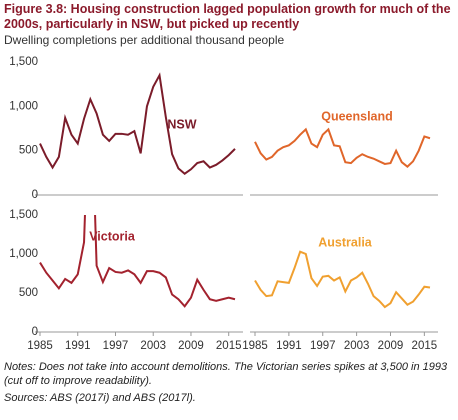 The height and width of the screenshot is (420, 458). Describe the element at coordinates (345, 242) in the screenshot. I see `series-label: Australia` at that location.